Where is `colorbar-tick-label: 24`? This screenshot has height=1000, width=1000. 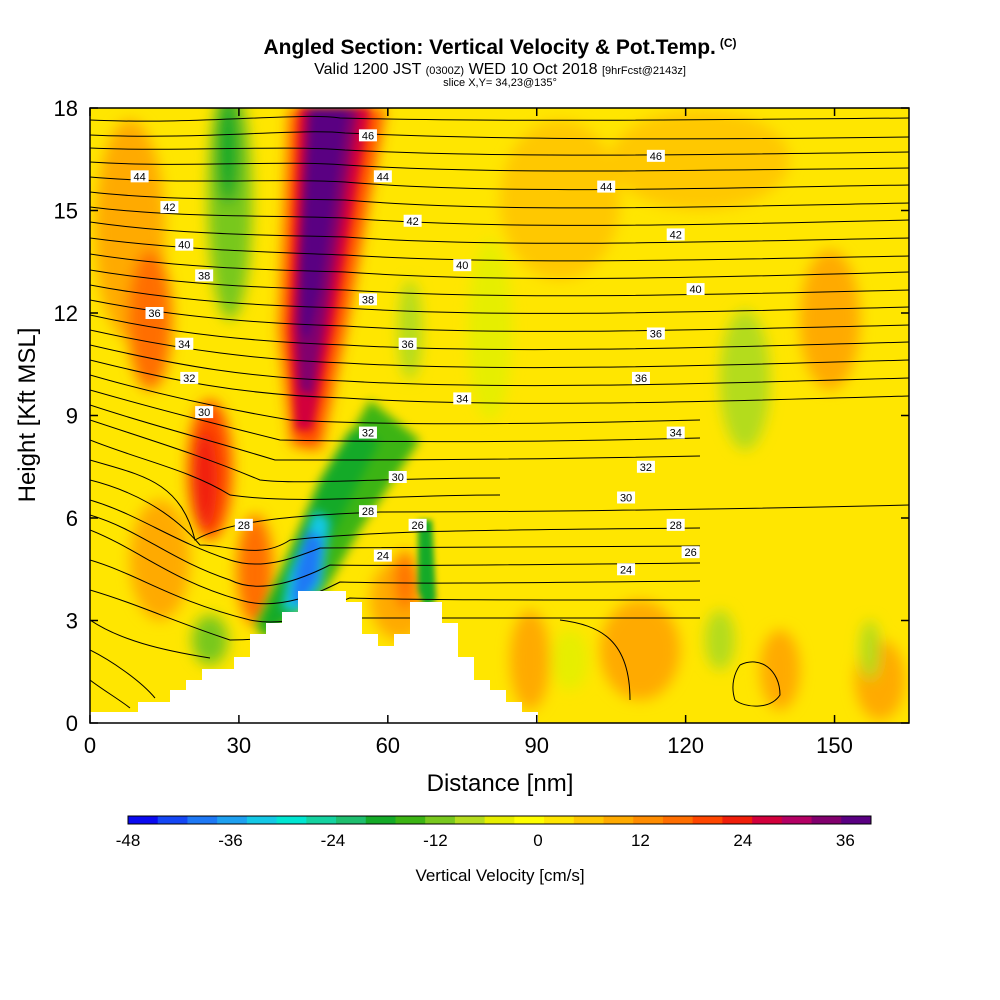
colorbar-tick-label: 24 is located at coordinates (742, 840).